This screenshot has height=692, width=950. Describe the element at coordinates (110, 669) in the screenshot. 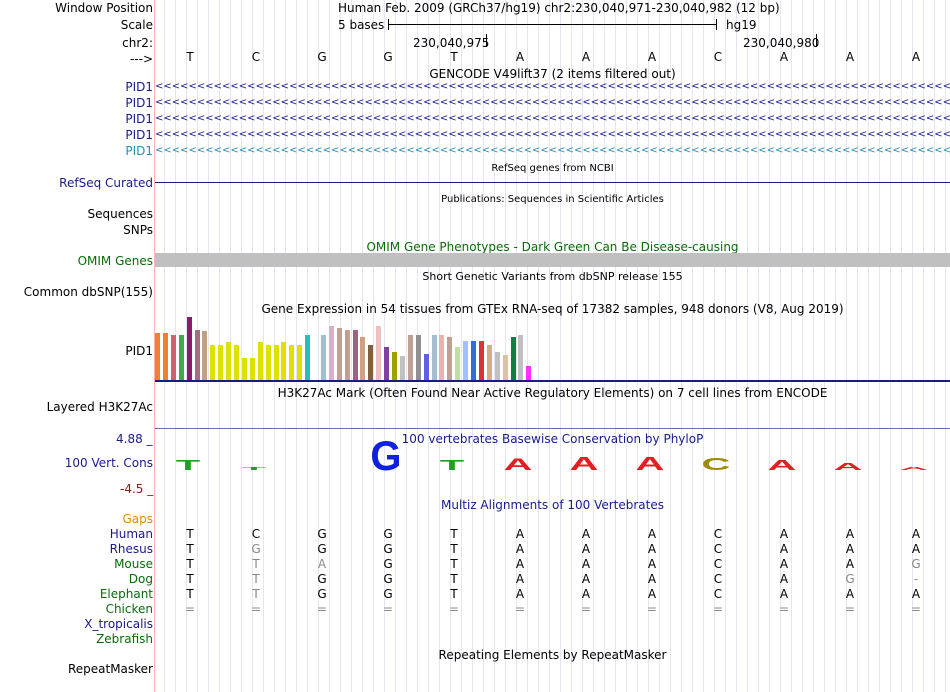

I see `repeatmasker-track-label: RepeatMasker` at that location.